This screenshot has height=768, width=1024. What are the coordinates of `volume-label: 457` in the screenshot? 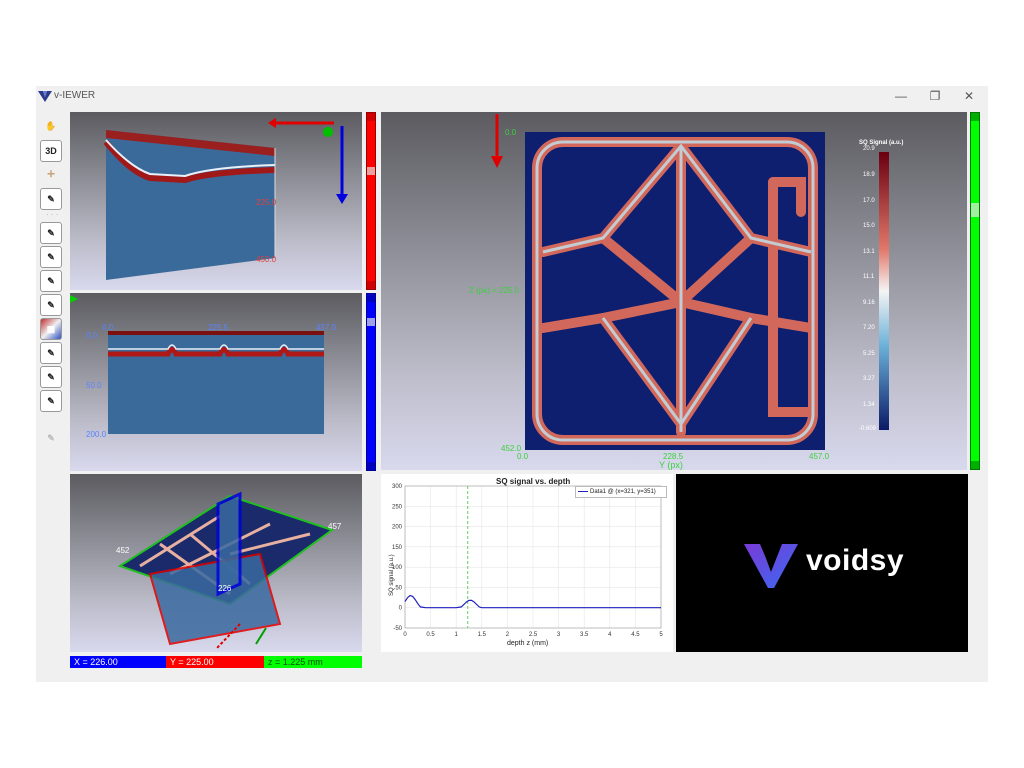 It's located at (335, 526).